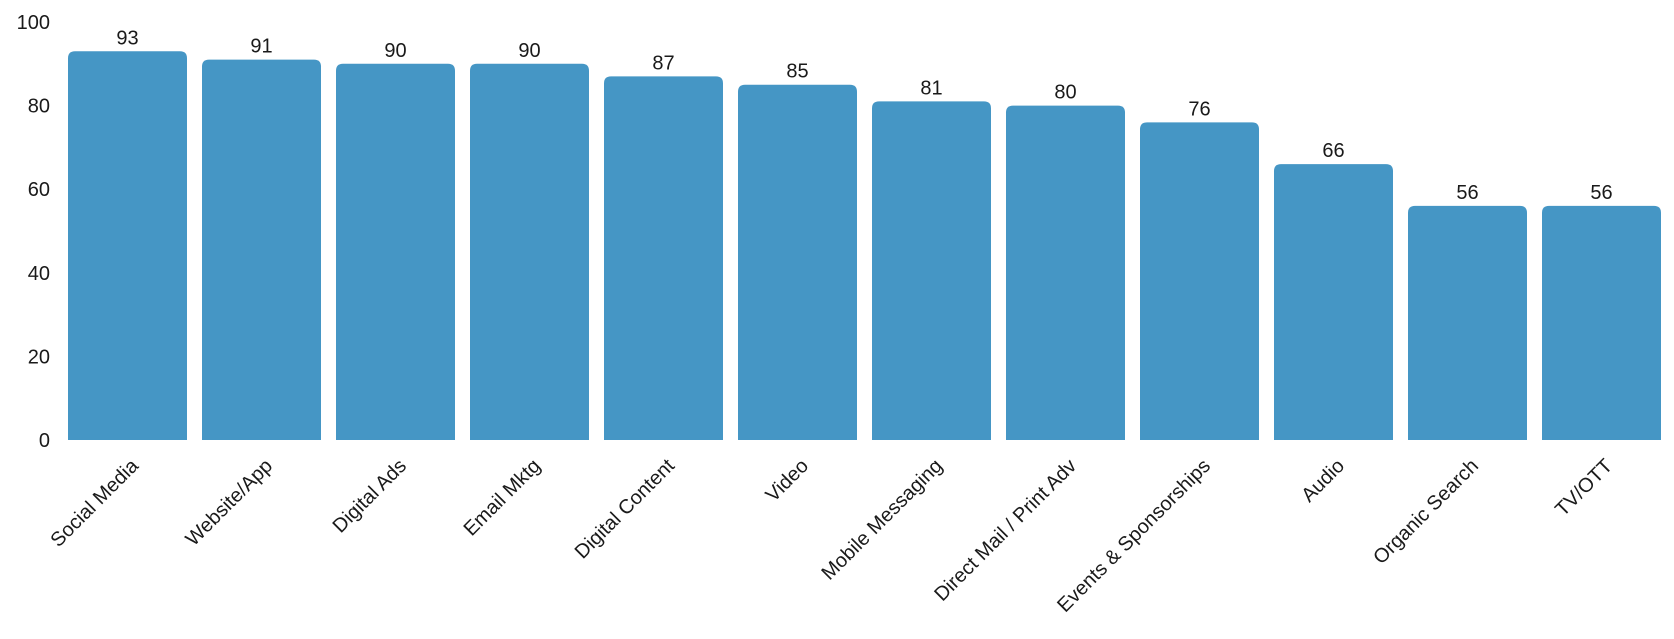 This screenshot has height=639, width=1674. I want to click on data-label: 66, so click(1333, 151).